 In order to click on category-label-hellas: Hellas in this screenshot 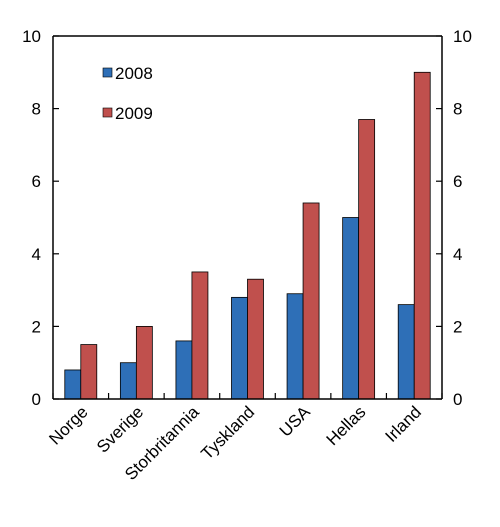, I will do `click(346, 425)`.